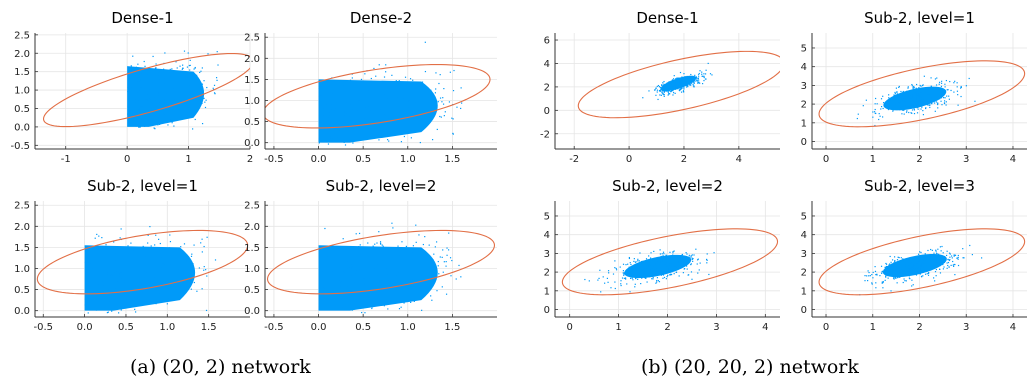 The height and width of the screenshot is (391, 1035). I want to click on panel-title: Dense-1, so click(142, 18).